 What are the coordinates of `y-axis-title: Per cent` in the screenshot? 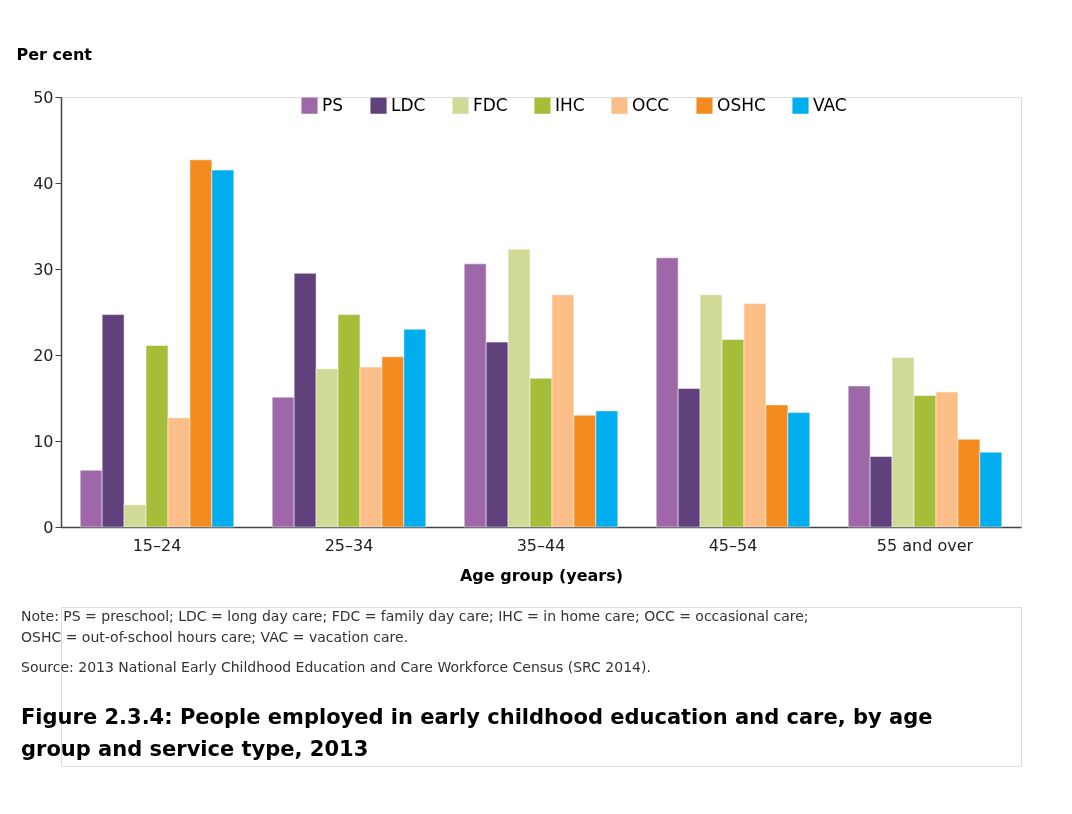 It's located at (54, 54).